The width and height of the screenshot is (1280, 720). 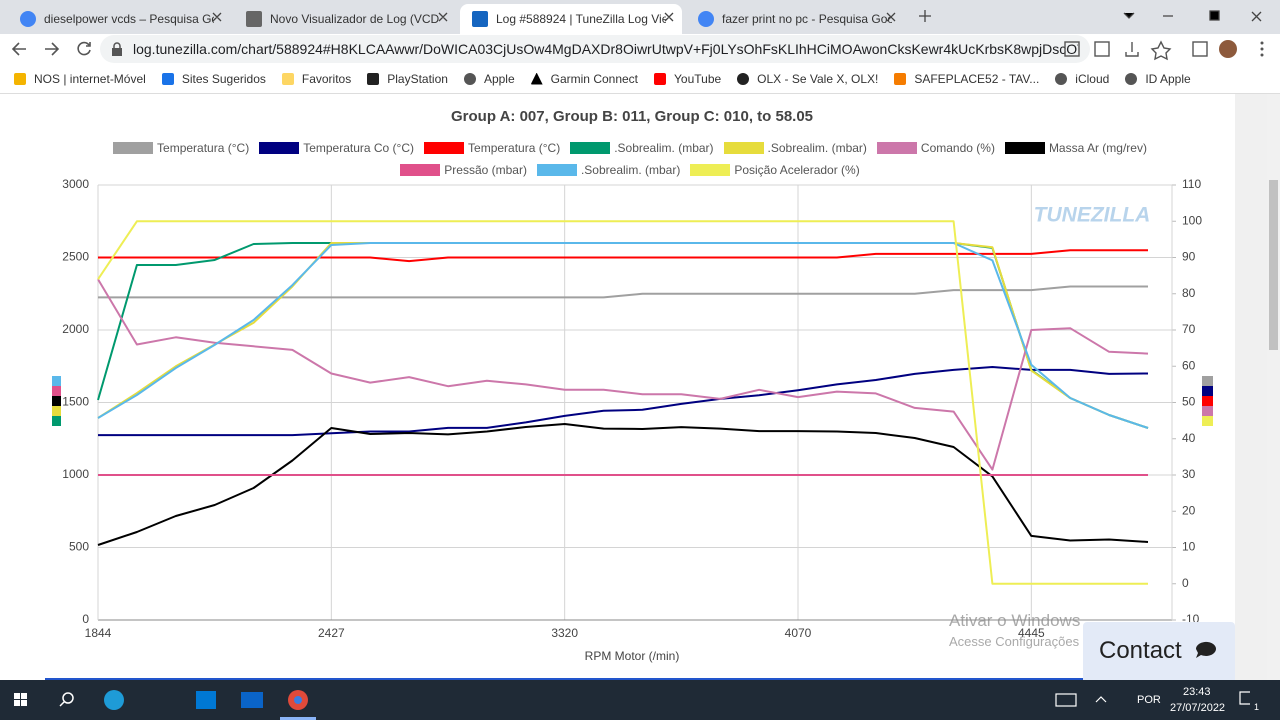 What do you see at coordinates (75, 184) in the screenshot?
I see `y-tick-label: 3000` at bounding box center [75, 184].